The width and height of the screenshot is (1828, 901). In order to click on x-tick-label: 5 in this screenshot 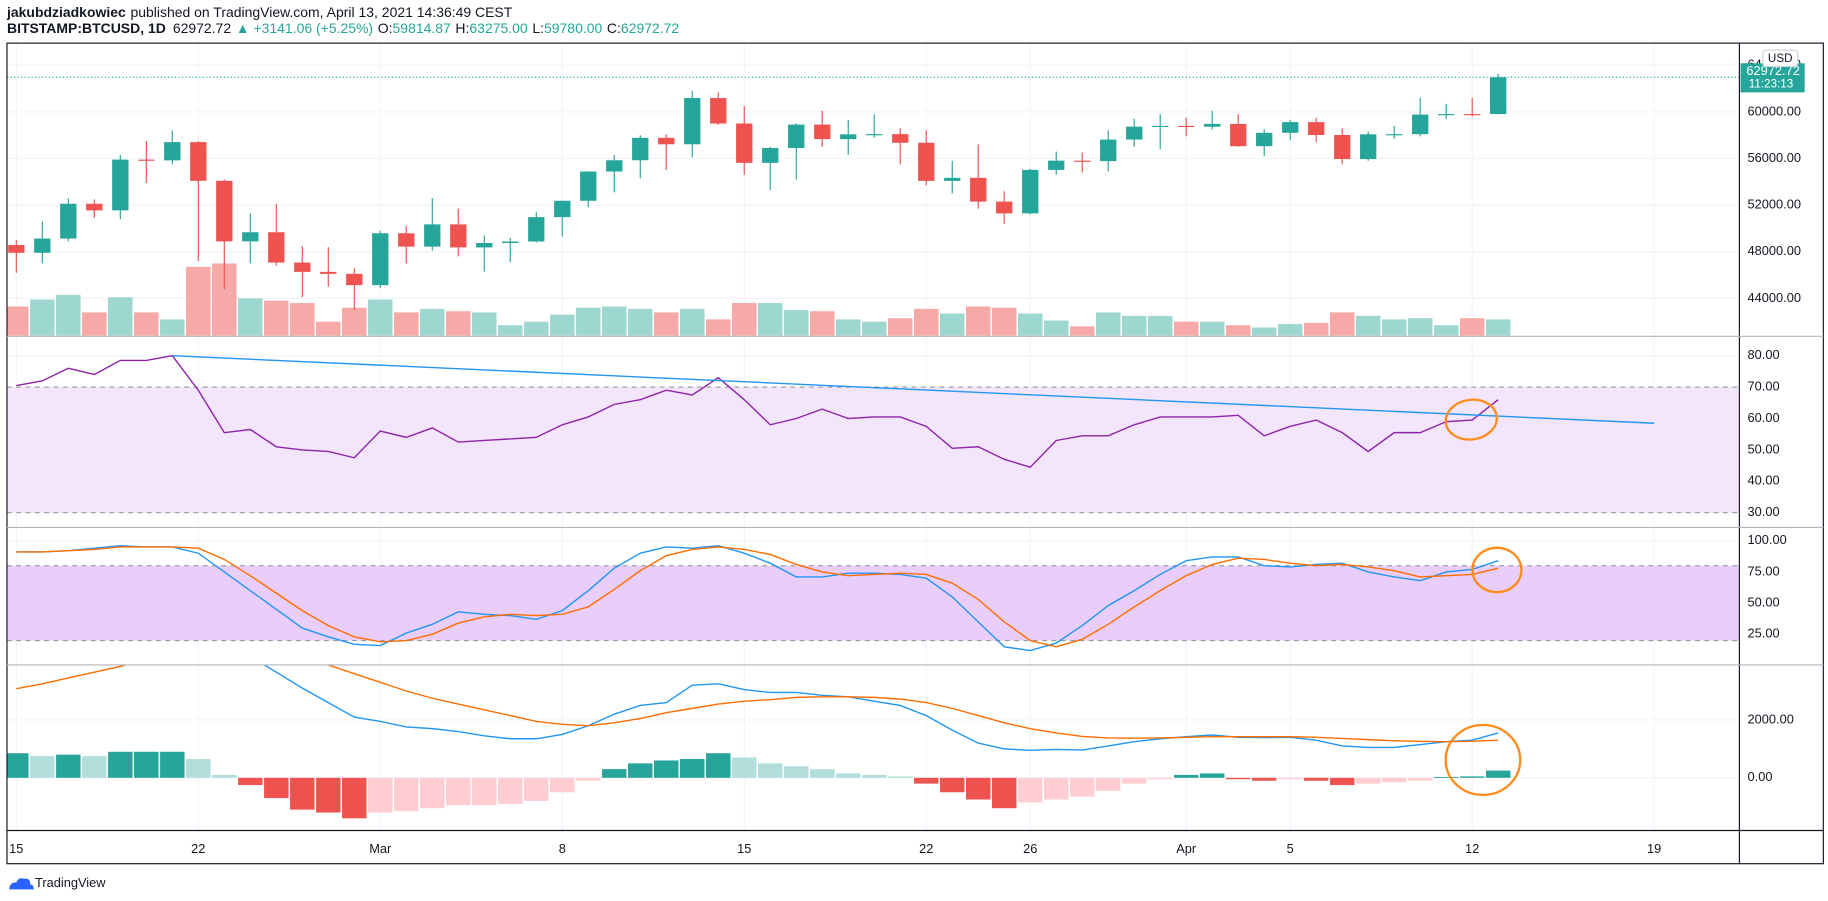, I will do `click(1290, 848)`.